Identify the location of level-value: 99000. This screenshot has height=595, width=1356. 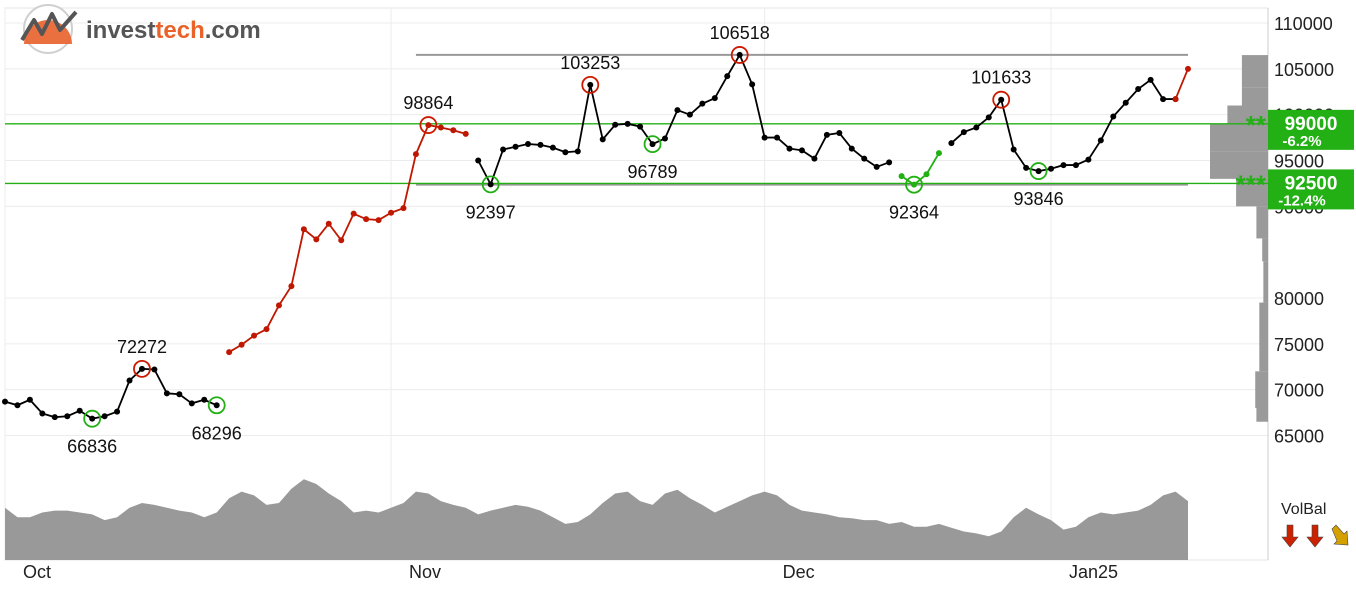
(1311, 124).